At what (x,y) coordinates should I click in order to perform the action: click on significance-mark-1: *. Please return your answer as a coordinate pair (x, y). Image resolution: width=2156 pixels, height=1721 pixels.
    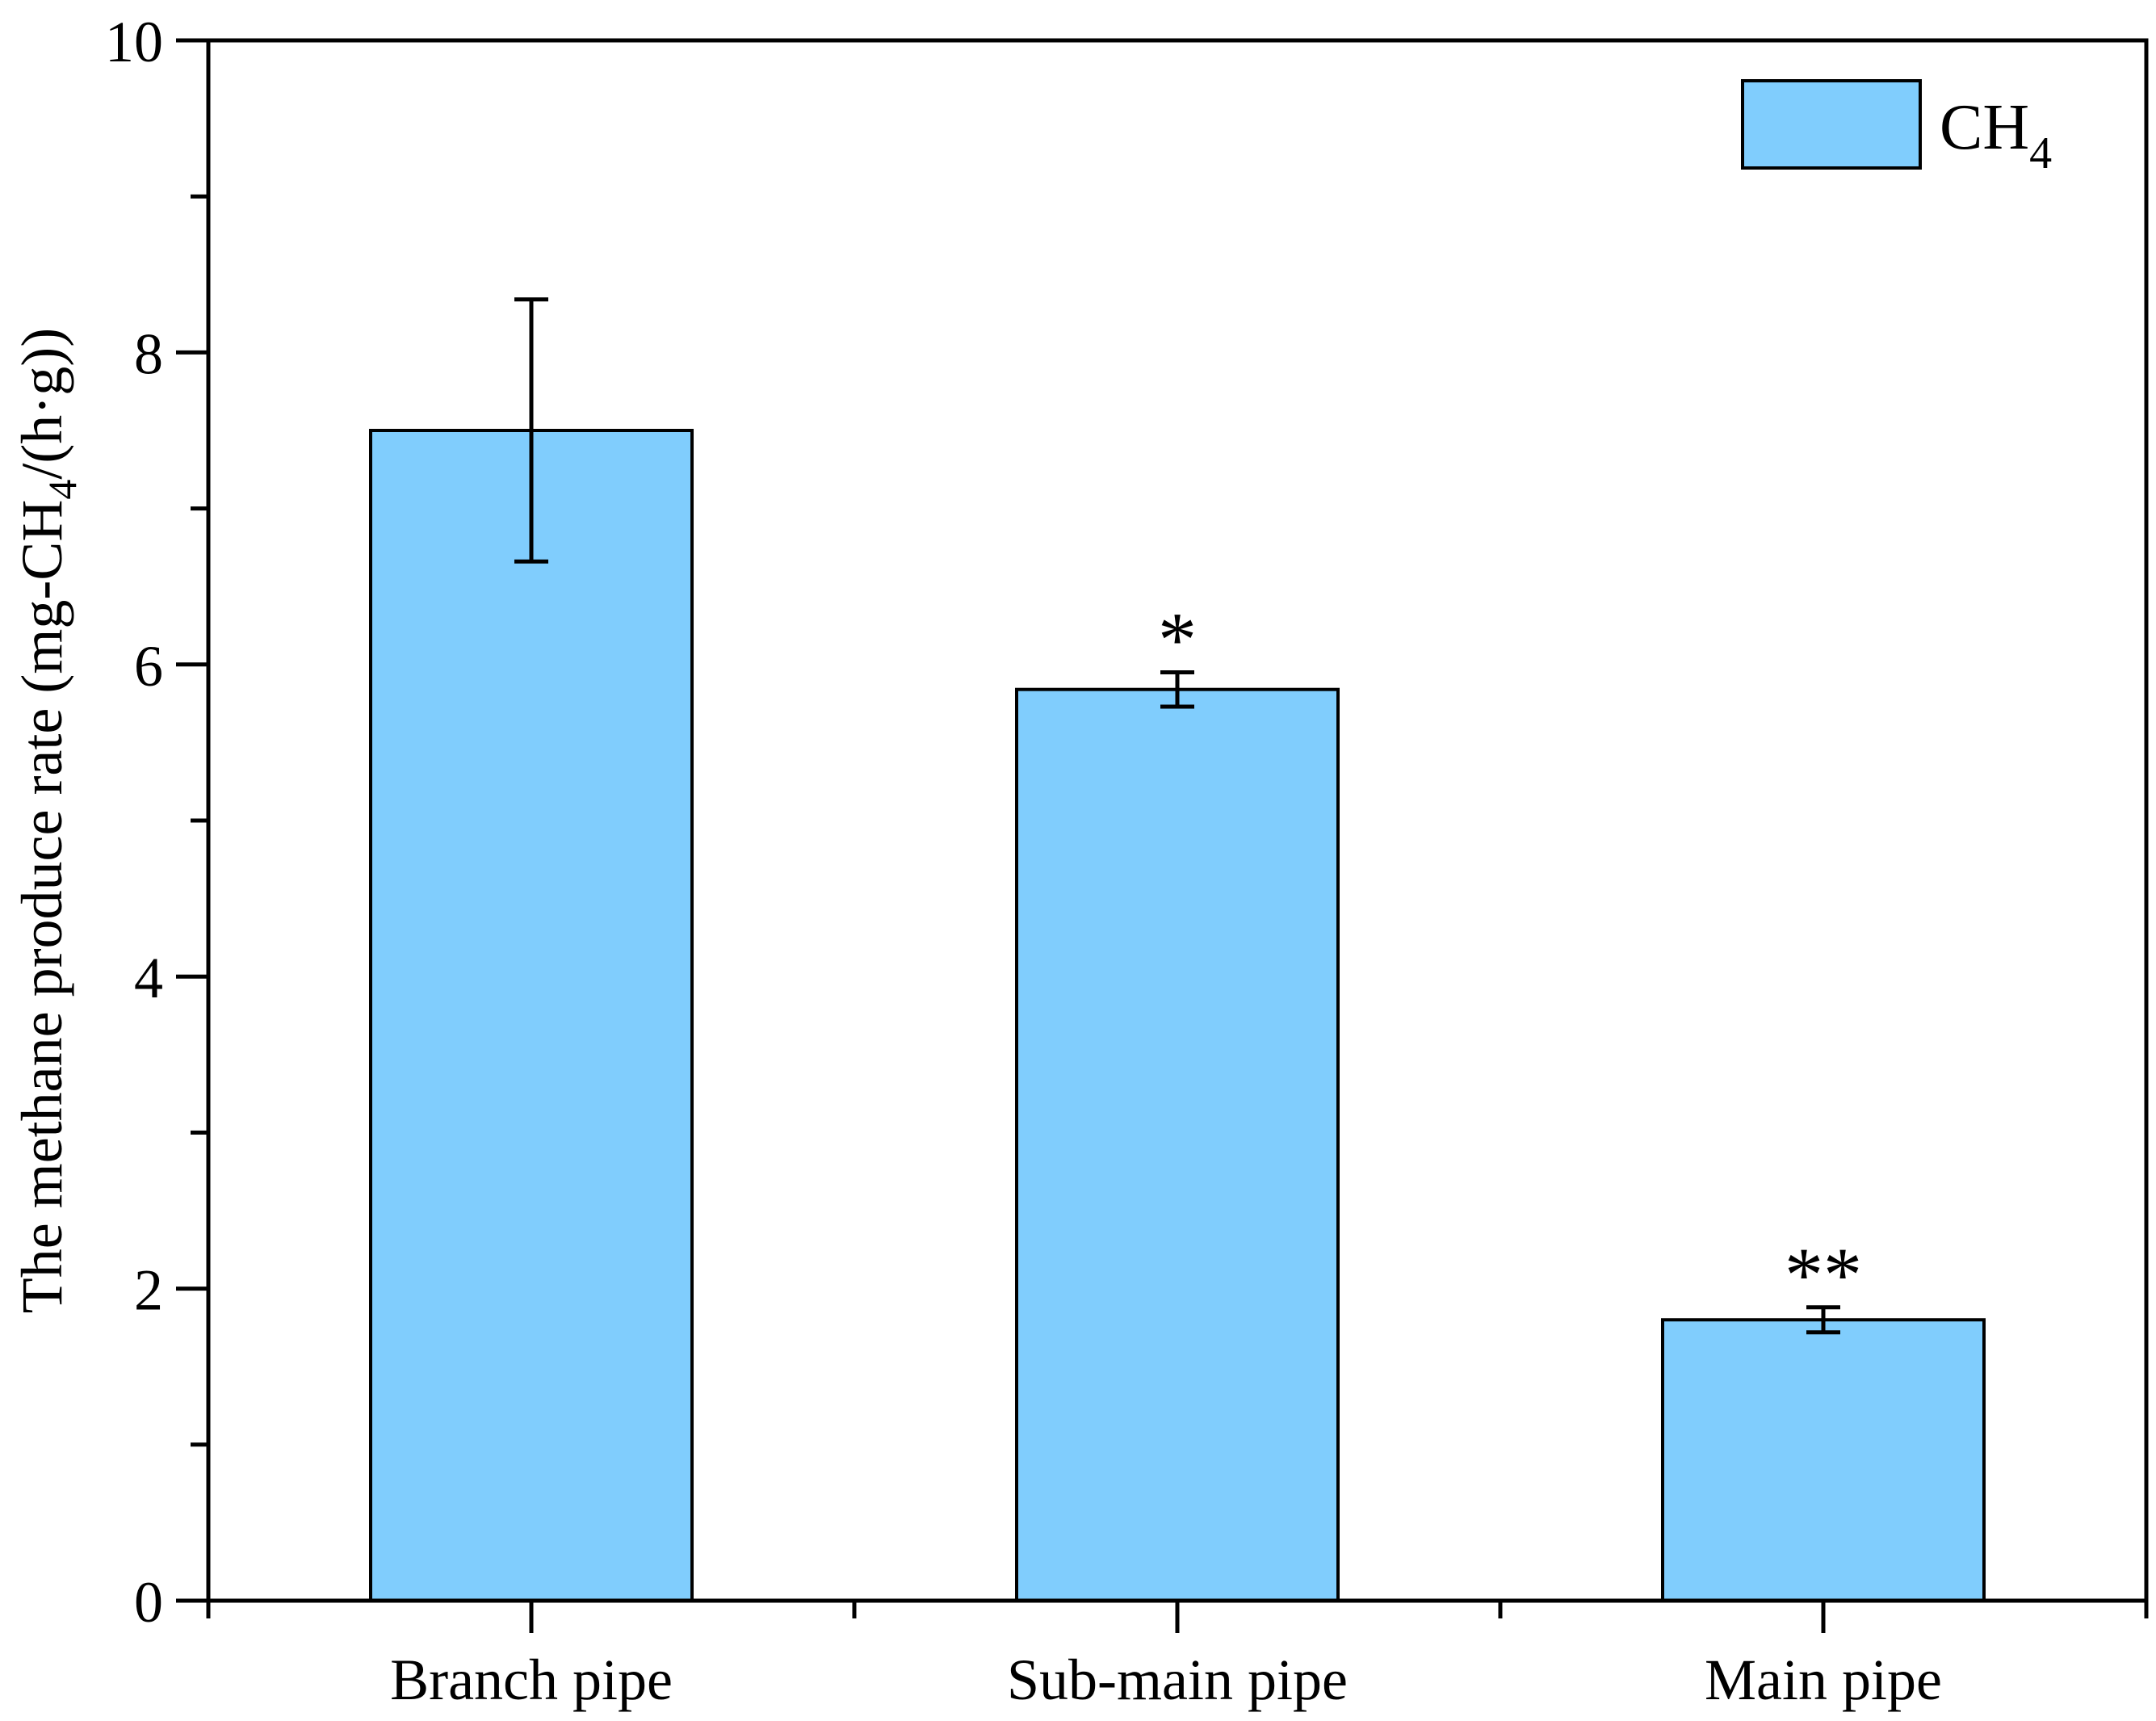
    Looking at the image, I should click on (1177, 639).